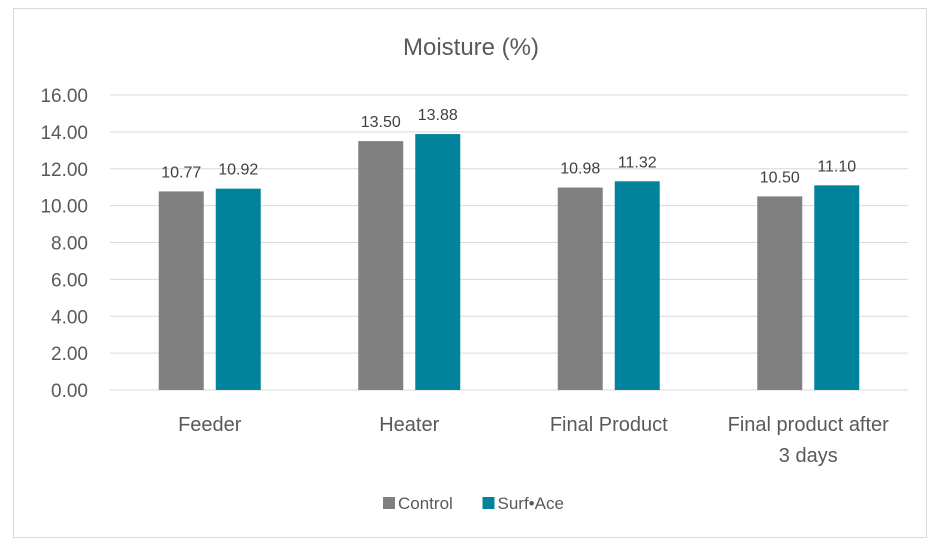 This screenshot has width=942, height=547. Describe the element at coordinates (409, 425) in the screenshot. I see `x-category-label: Heater` at that location.